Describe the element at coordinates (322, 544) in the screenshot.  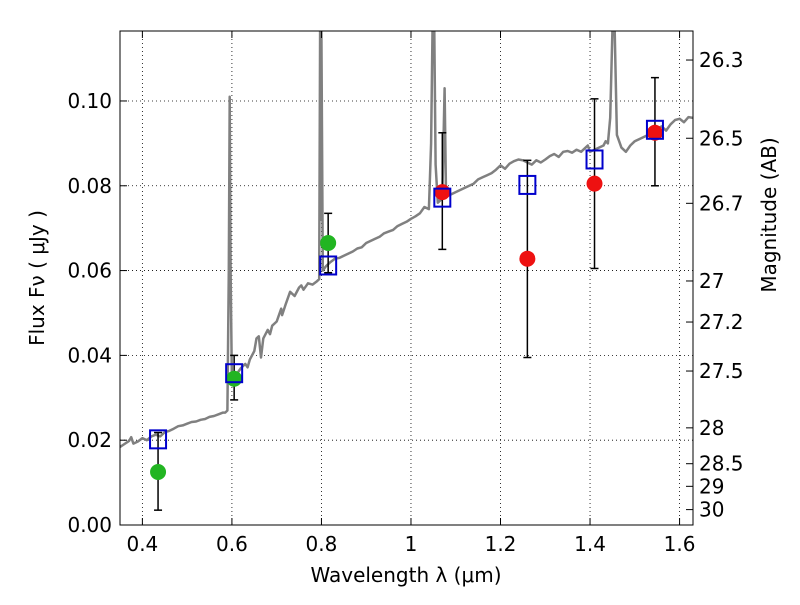
I see `x-tick-label: 0.8` at that location.